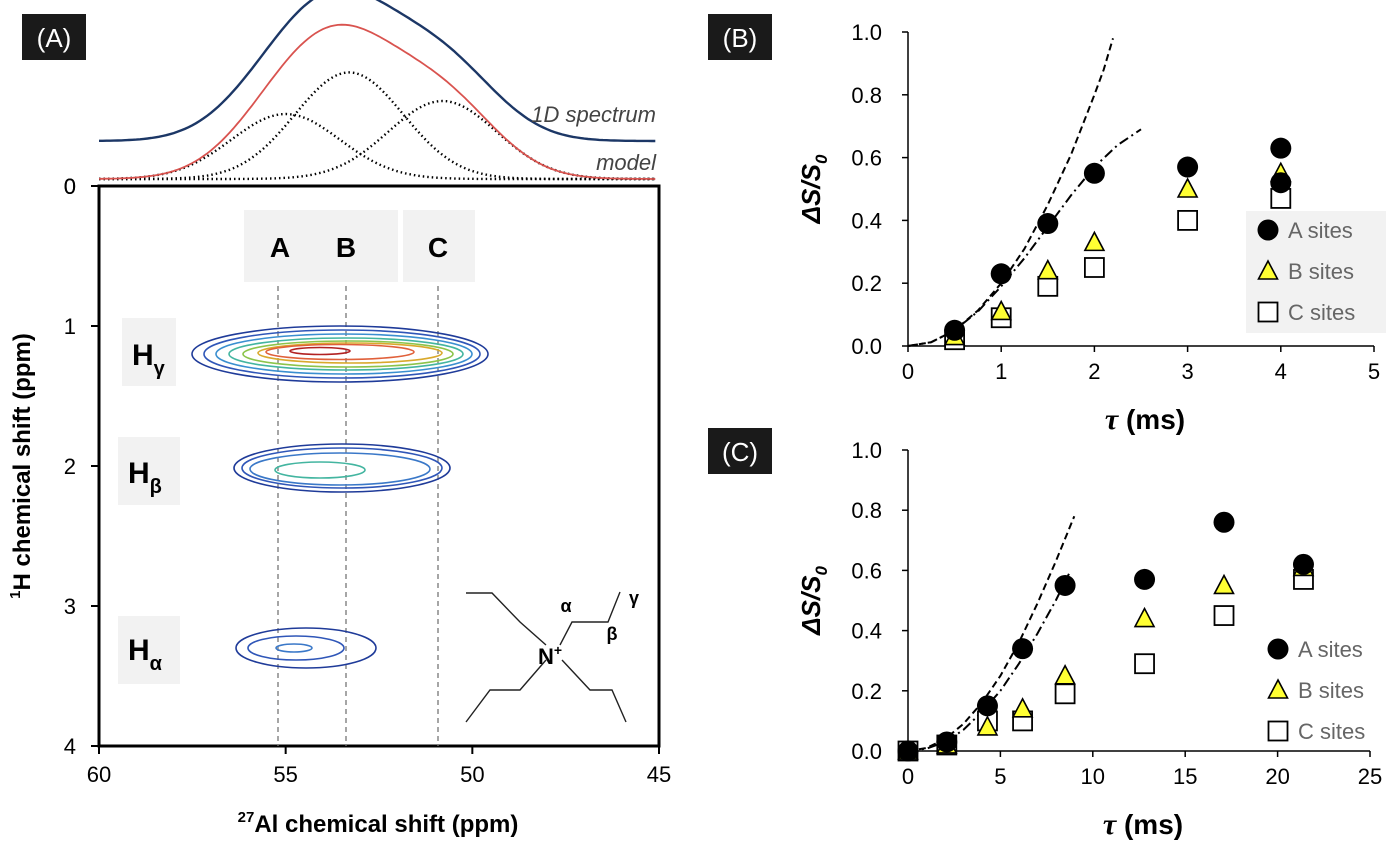 The image size is (1386, 846). I want to click on site-c-box, so click(439, 246).